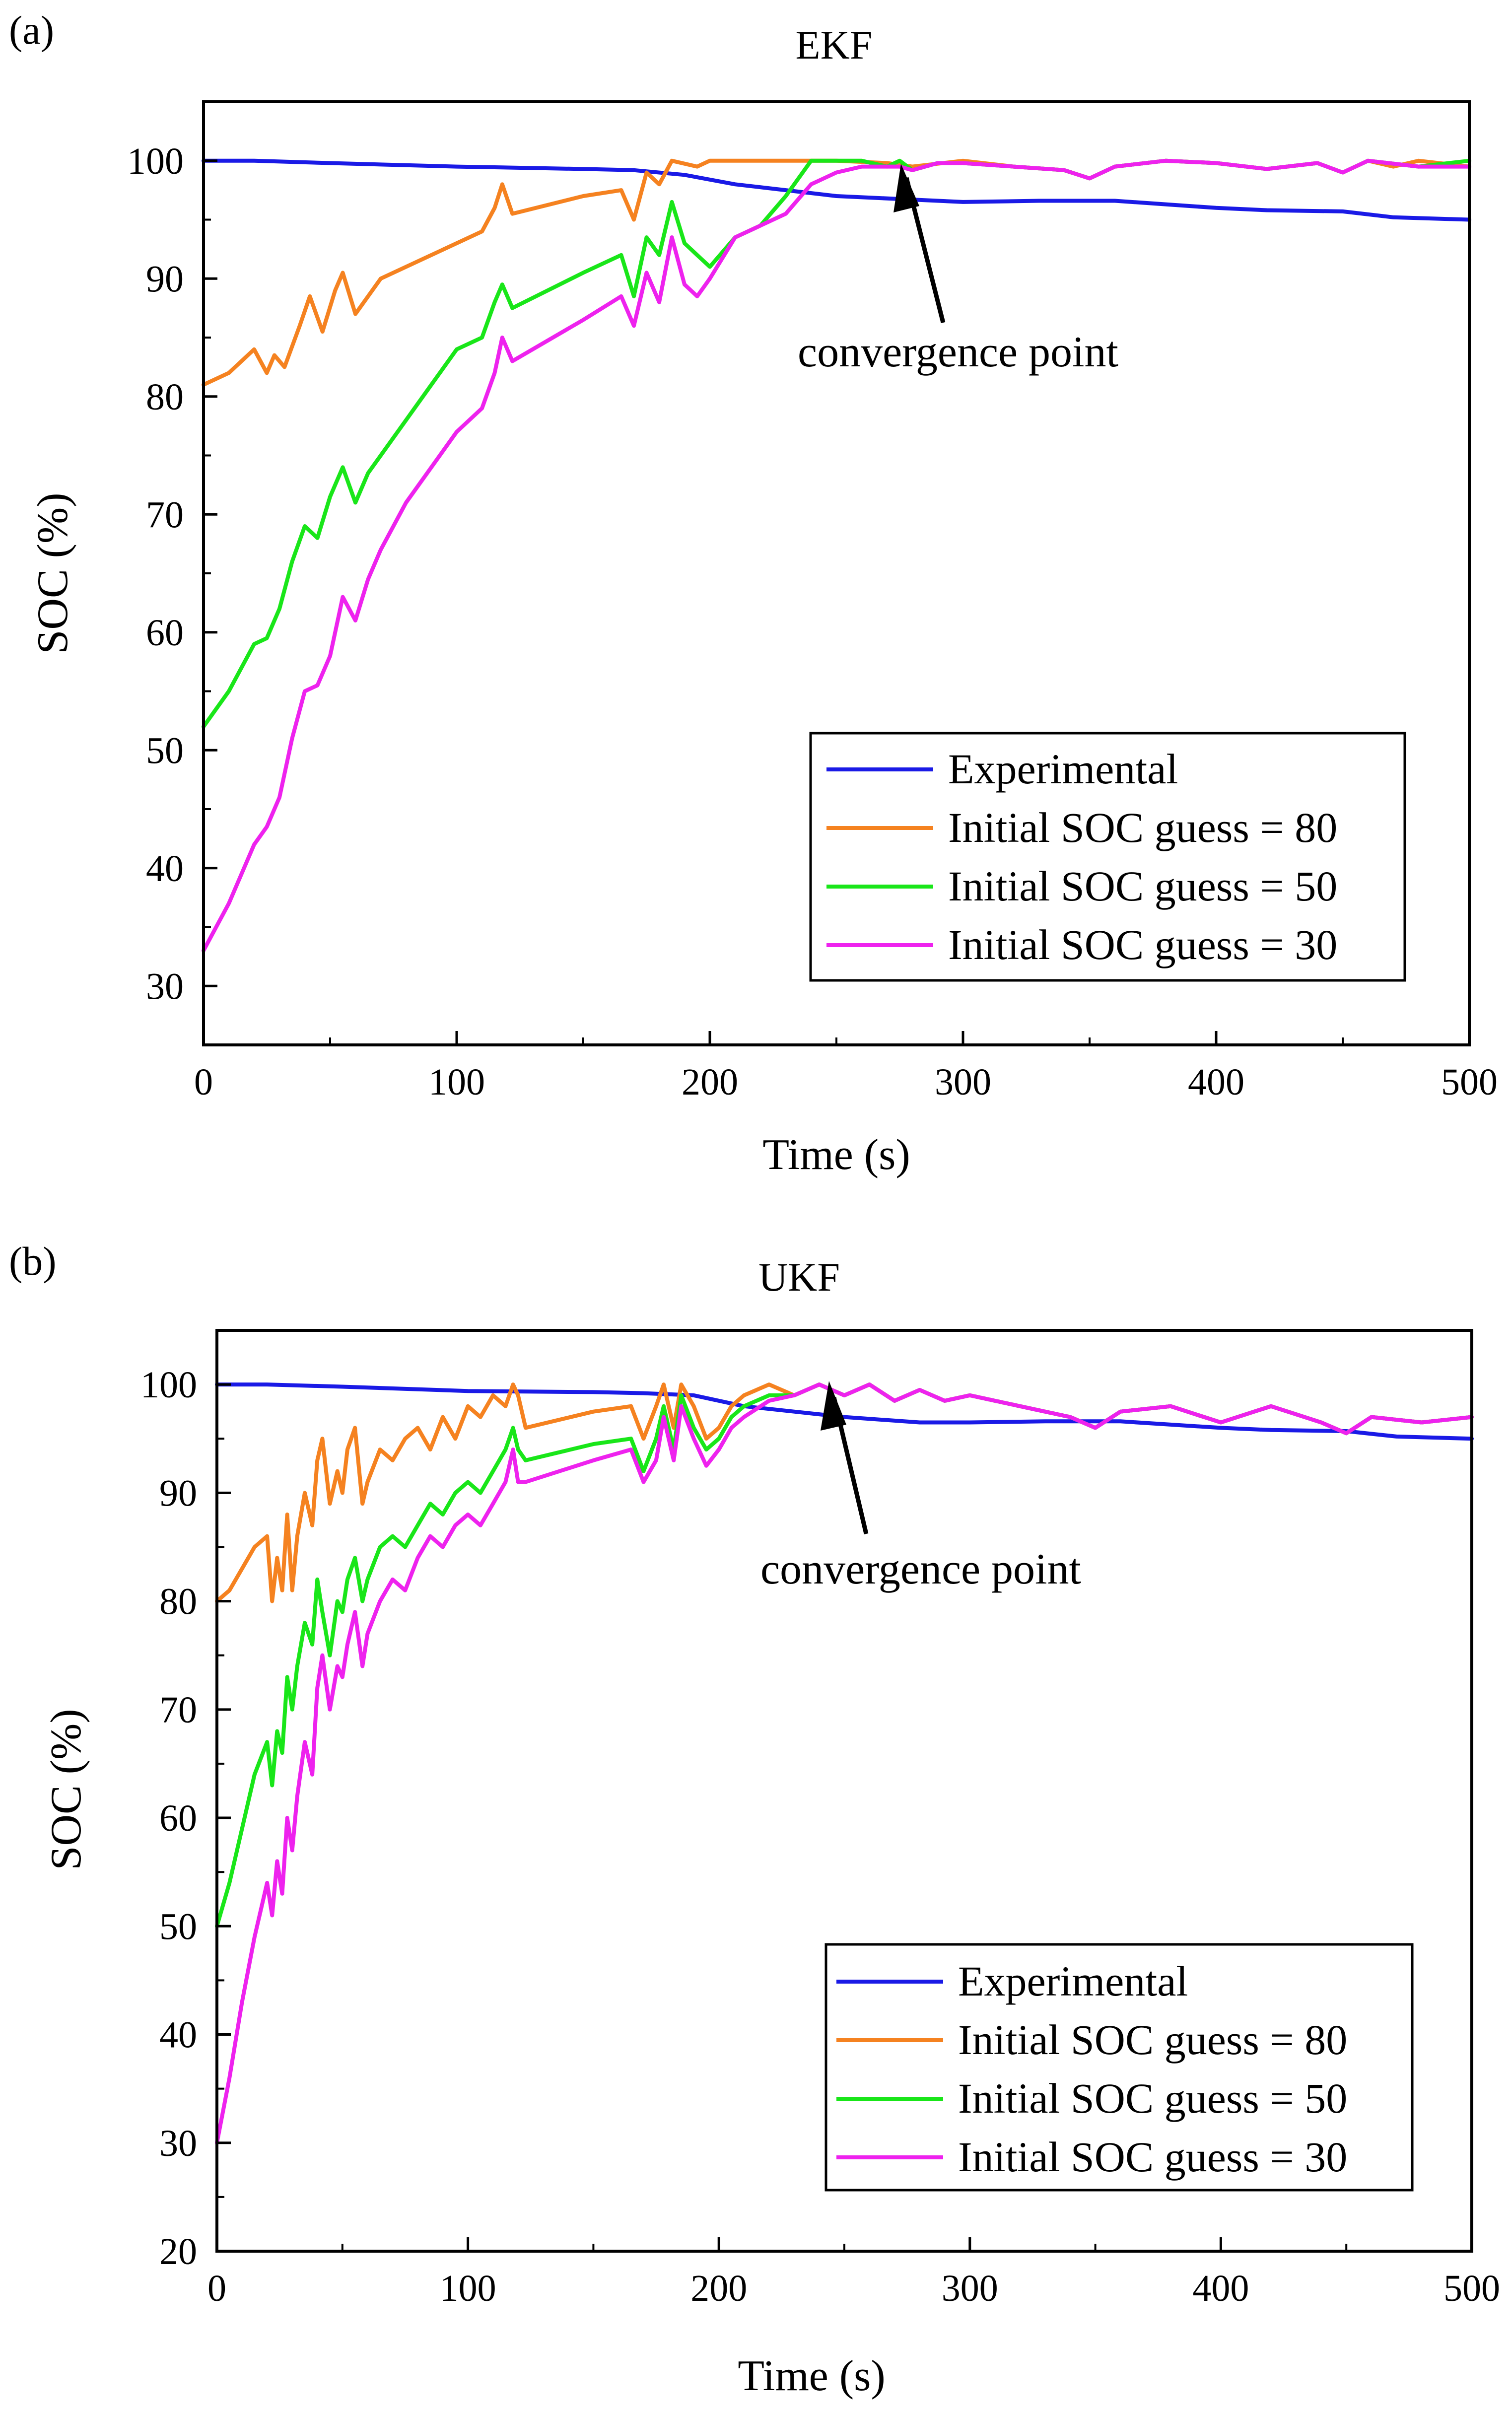 Image resolution: width=1512 pixels, height=2412 pixels. Describe the element at coordinates (811, 2376) in the screenshot. I see `x-axis-label-b: Time (s)` at that location.